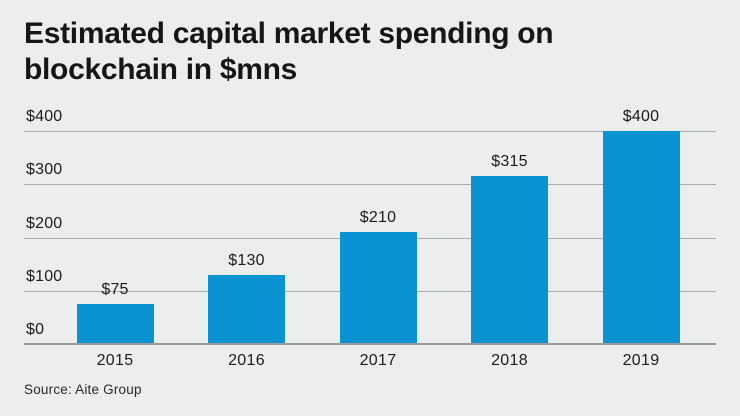 The width and height of the screenshot is (740, 416). Describe the element at coordinates (246, 360) in the screenshot. I see `x-axis-label: 2016` at that location.